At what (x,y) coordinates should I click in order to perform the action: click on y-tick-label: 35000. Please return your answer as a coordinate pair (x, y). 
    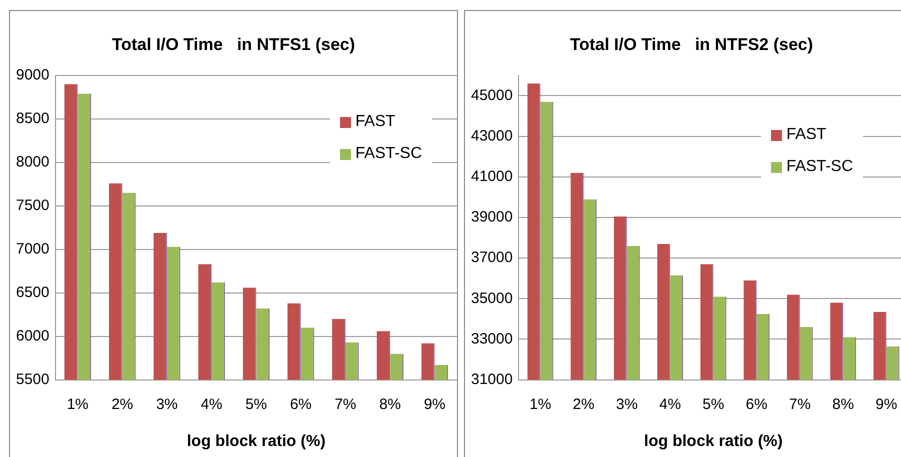
    Looking at the image, I should click on (491, 298).